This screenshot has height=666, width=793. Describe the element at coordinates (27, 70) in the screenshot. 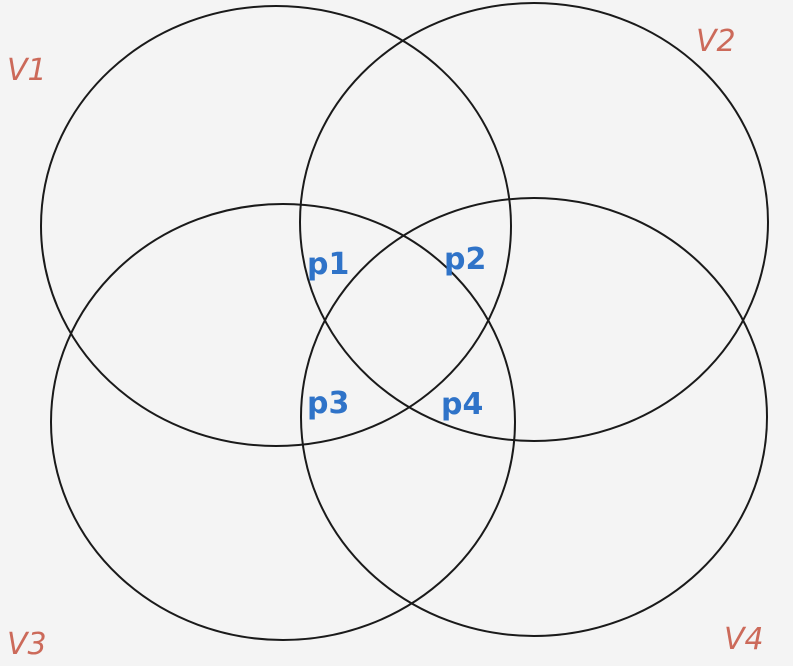

I see `set-label-v1: V1` at that location.